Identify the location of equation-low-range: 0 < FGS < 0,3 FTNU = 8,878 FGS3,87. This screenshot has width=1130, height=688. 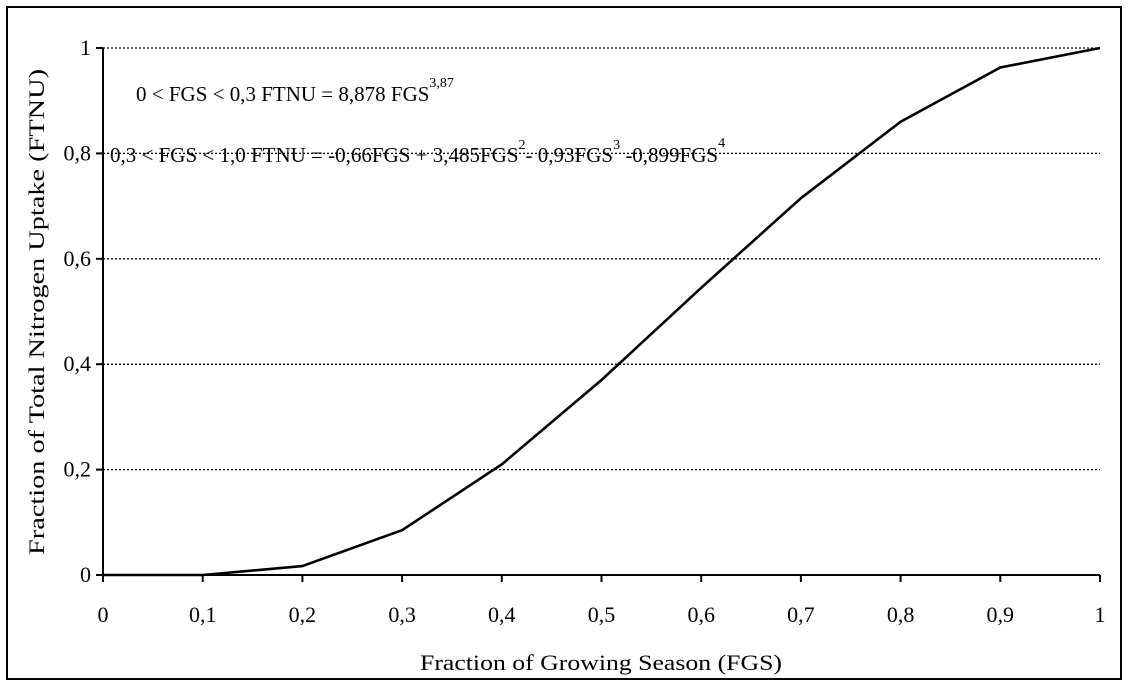
(295, 91).